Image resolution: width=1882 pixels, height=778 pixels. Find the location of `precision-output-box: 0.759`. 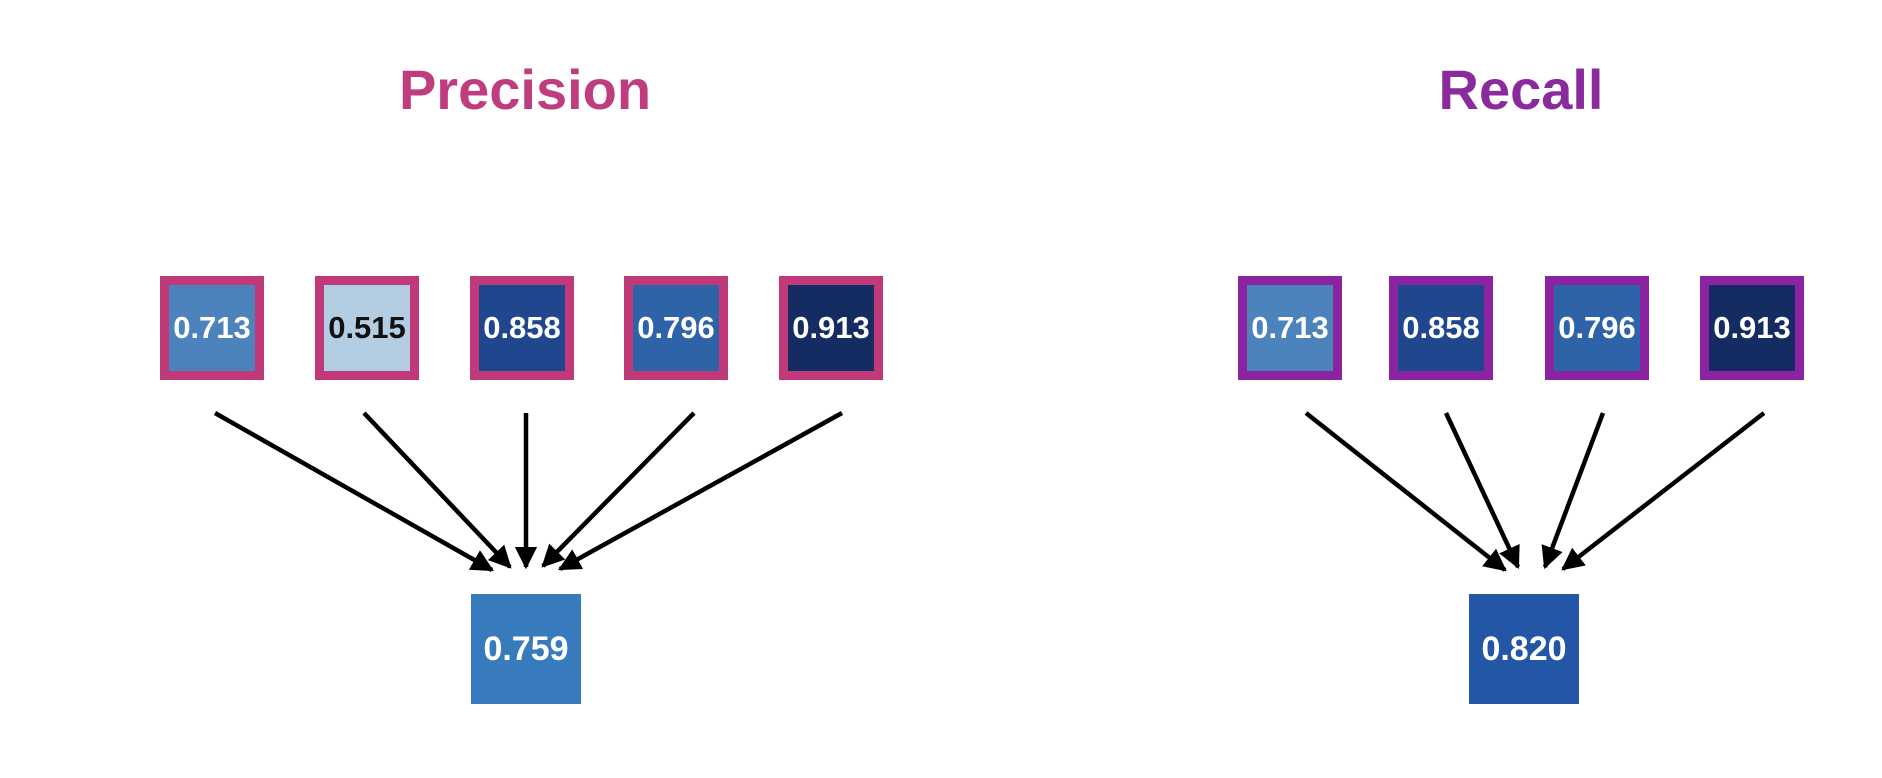

precision-output-box: 0.759 is located at coordinates (526, 649).